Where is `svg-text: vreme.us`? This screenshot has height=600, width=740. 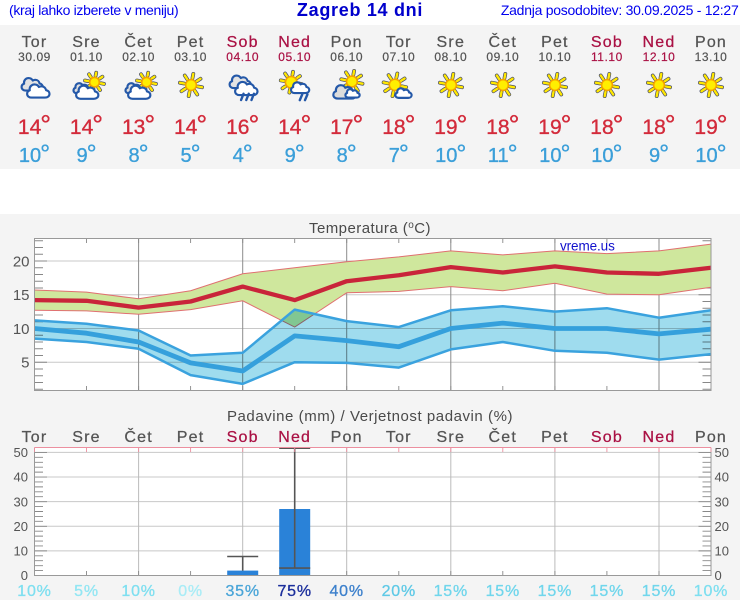 svg-text: vreme.us is located at coordinates (587, 245).